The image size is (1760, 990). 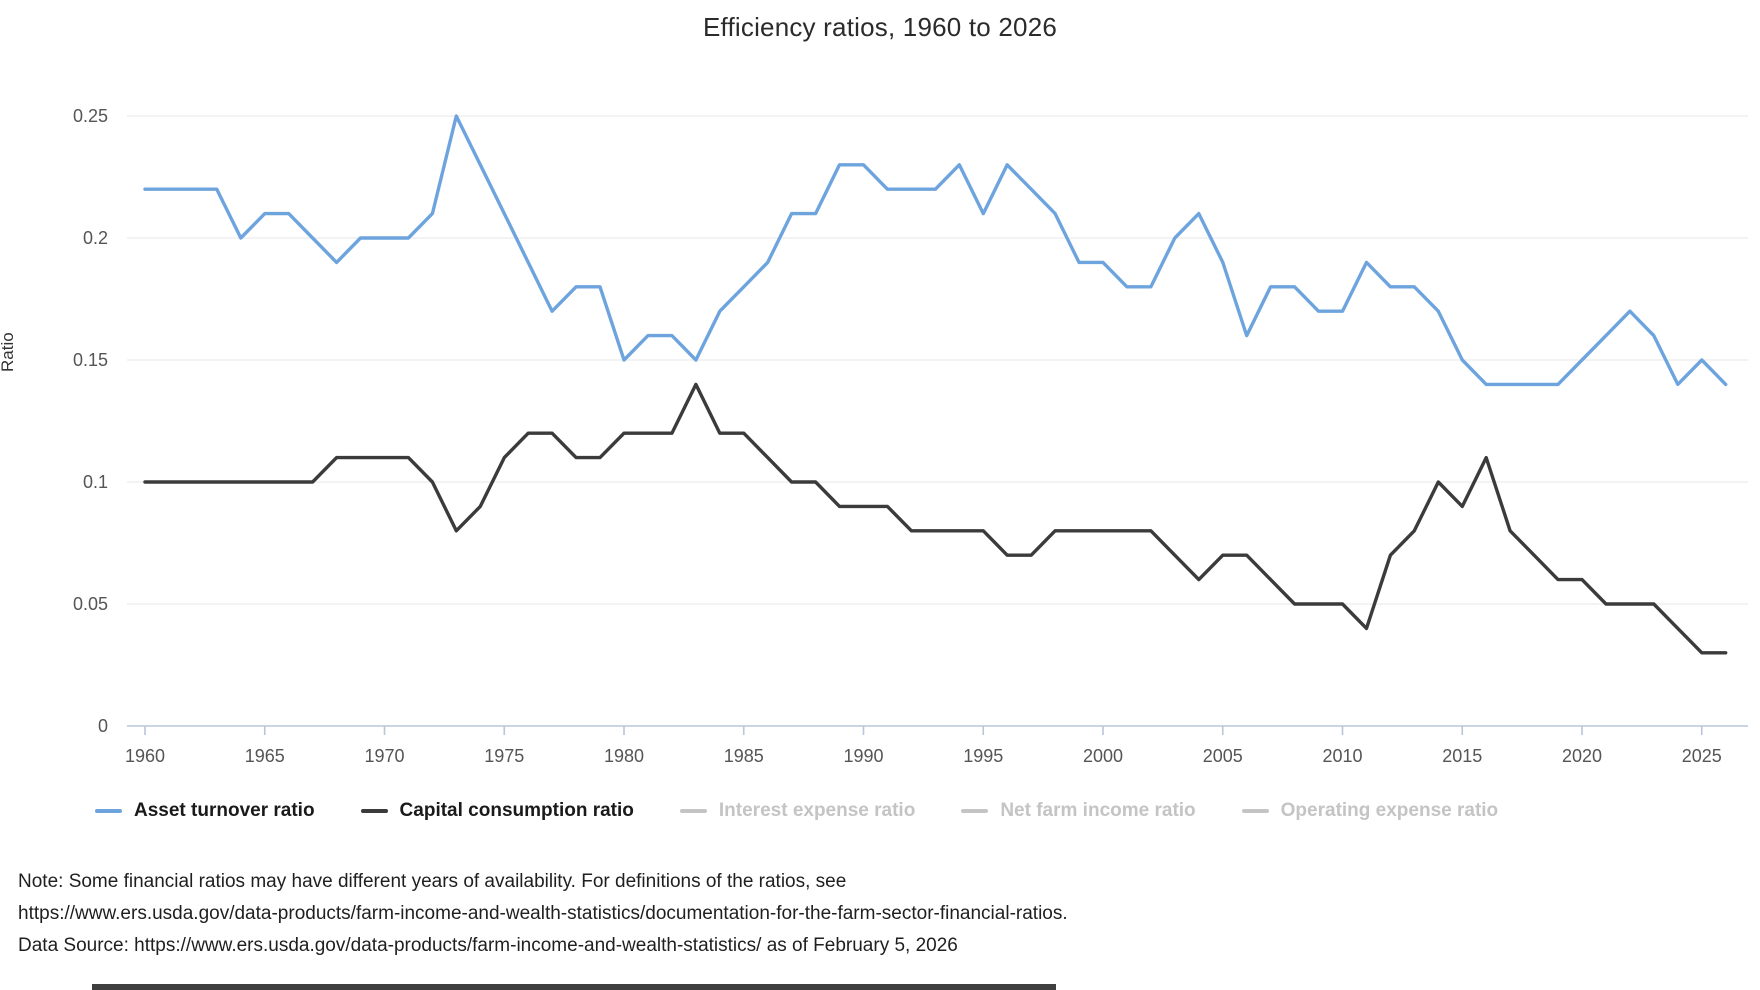 What do you see at coordinates (1462, 756) in the screenshot?
I see `x-tick-label: 2015` at bounding box center [1462, 756].